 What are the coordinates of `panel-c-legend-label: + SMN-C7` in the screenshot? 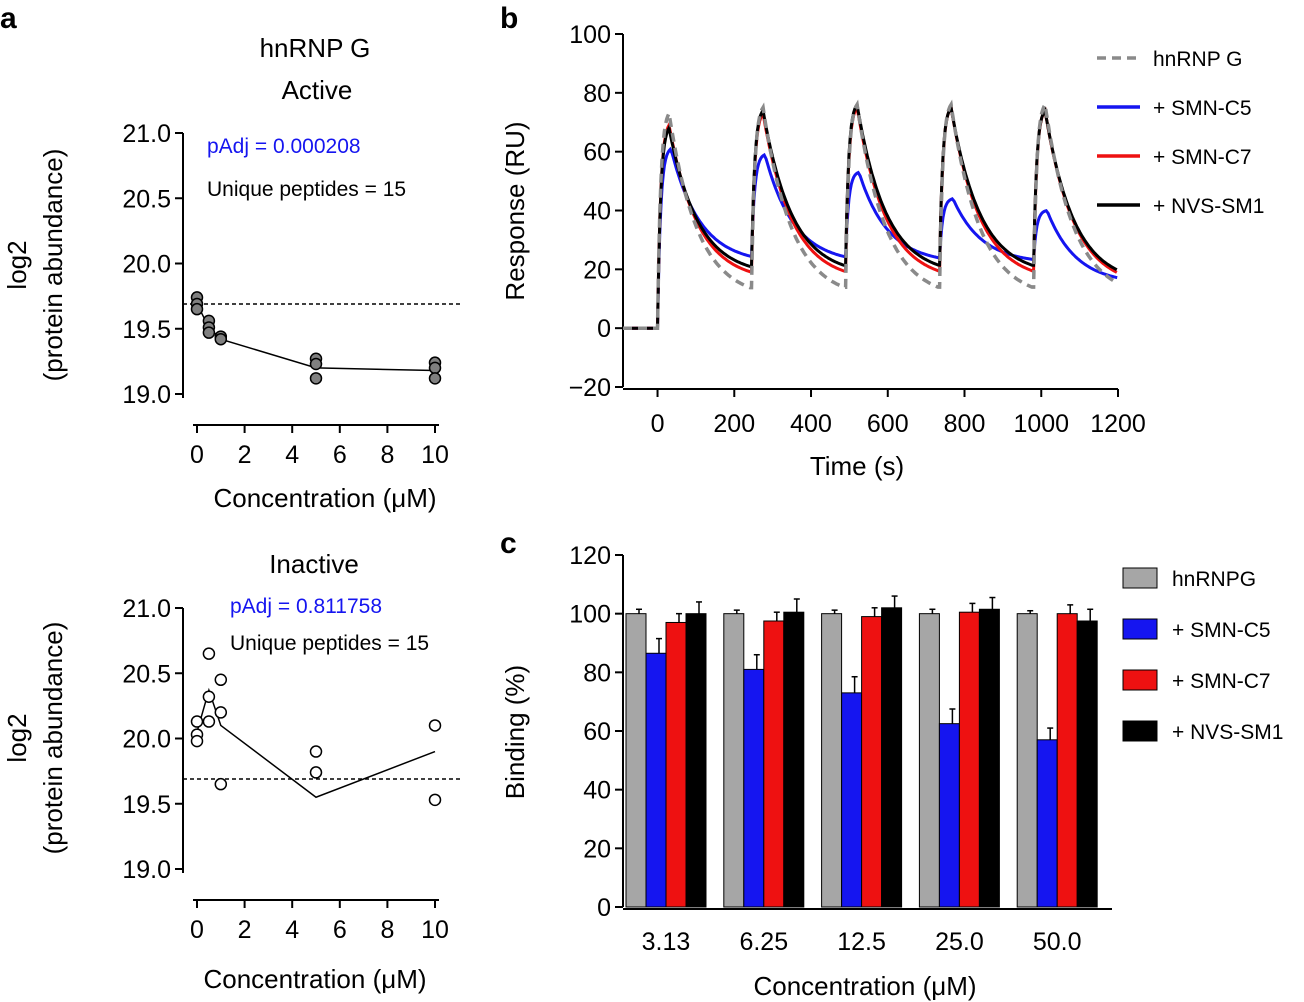 It's located at (1221, 681).